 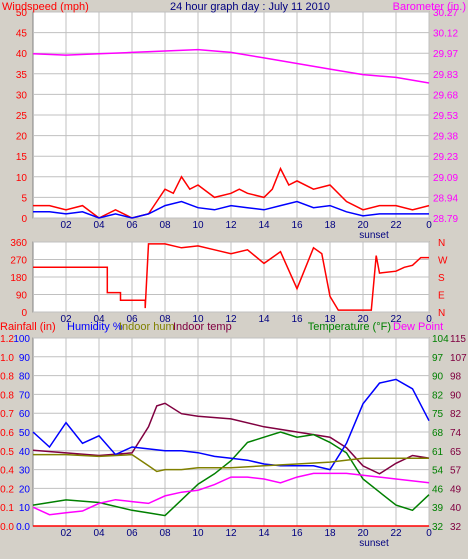 I want to click on dewpoint-tick-label: 90, so click(x=456, y=395).